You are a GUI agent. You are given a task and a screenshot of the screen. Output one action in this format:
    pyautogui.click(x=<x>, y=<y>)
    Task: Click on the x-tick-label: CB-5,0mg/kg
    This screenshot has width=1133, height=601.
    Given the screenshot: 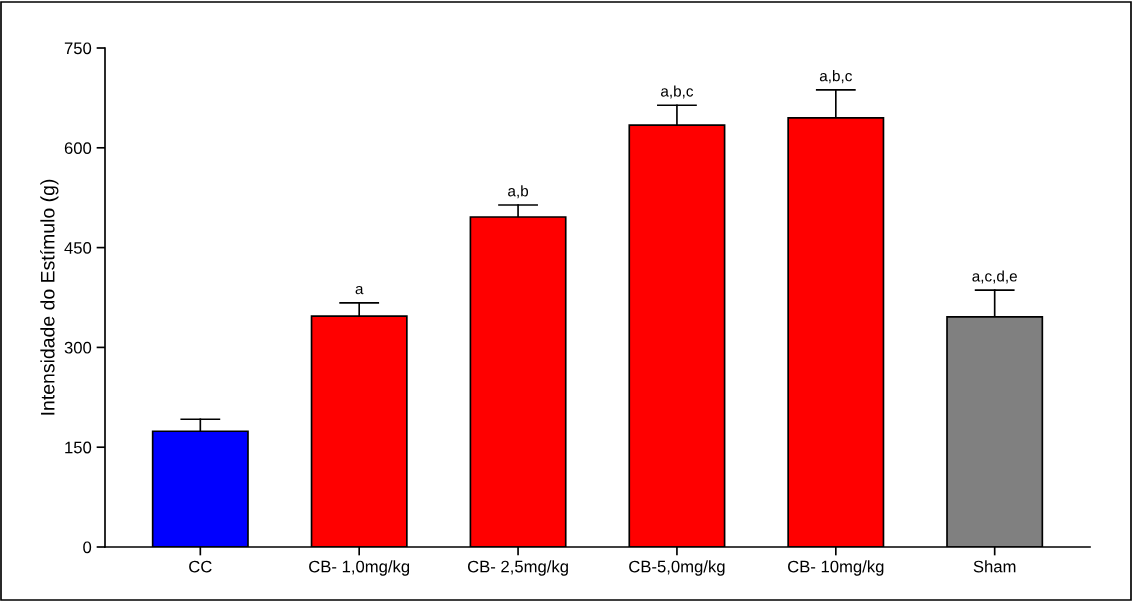 What is the action you would take?
    pyautogui.click(x=677, y=568)
    